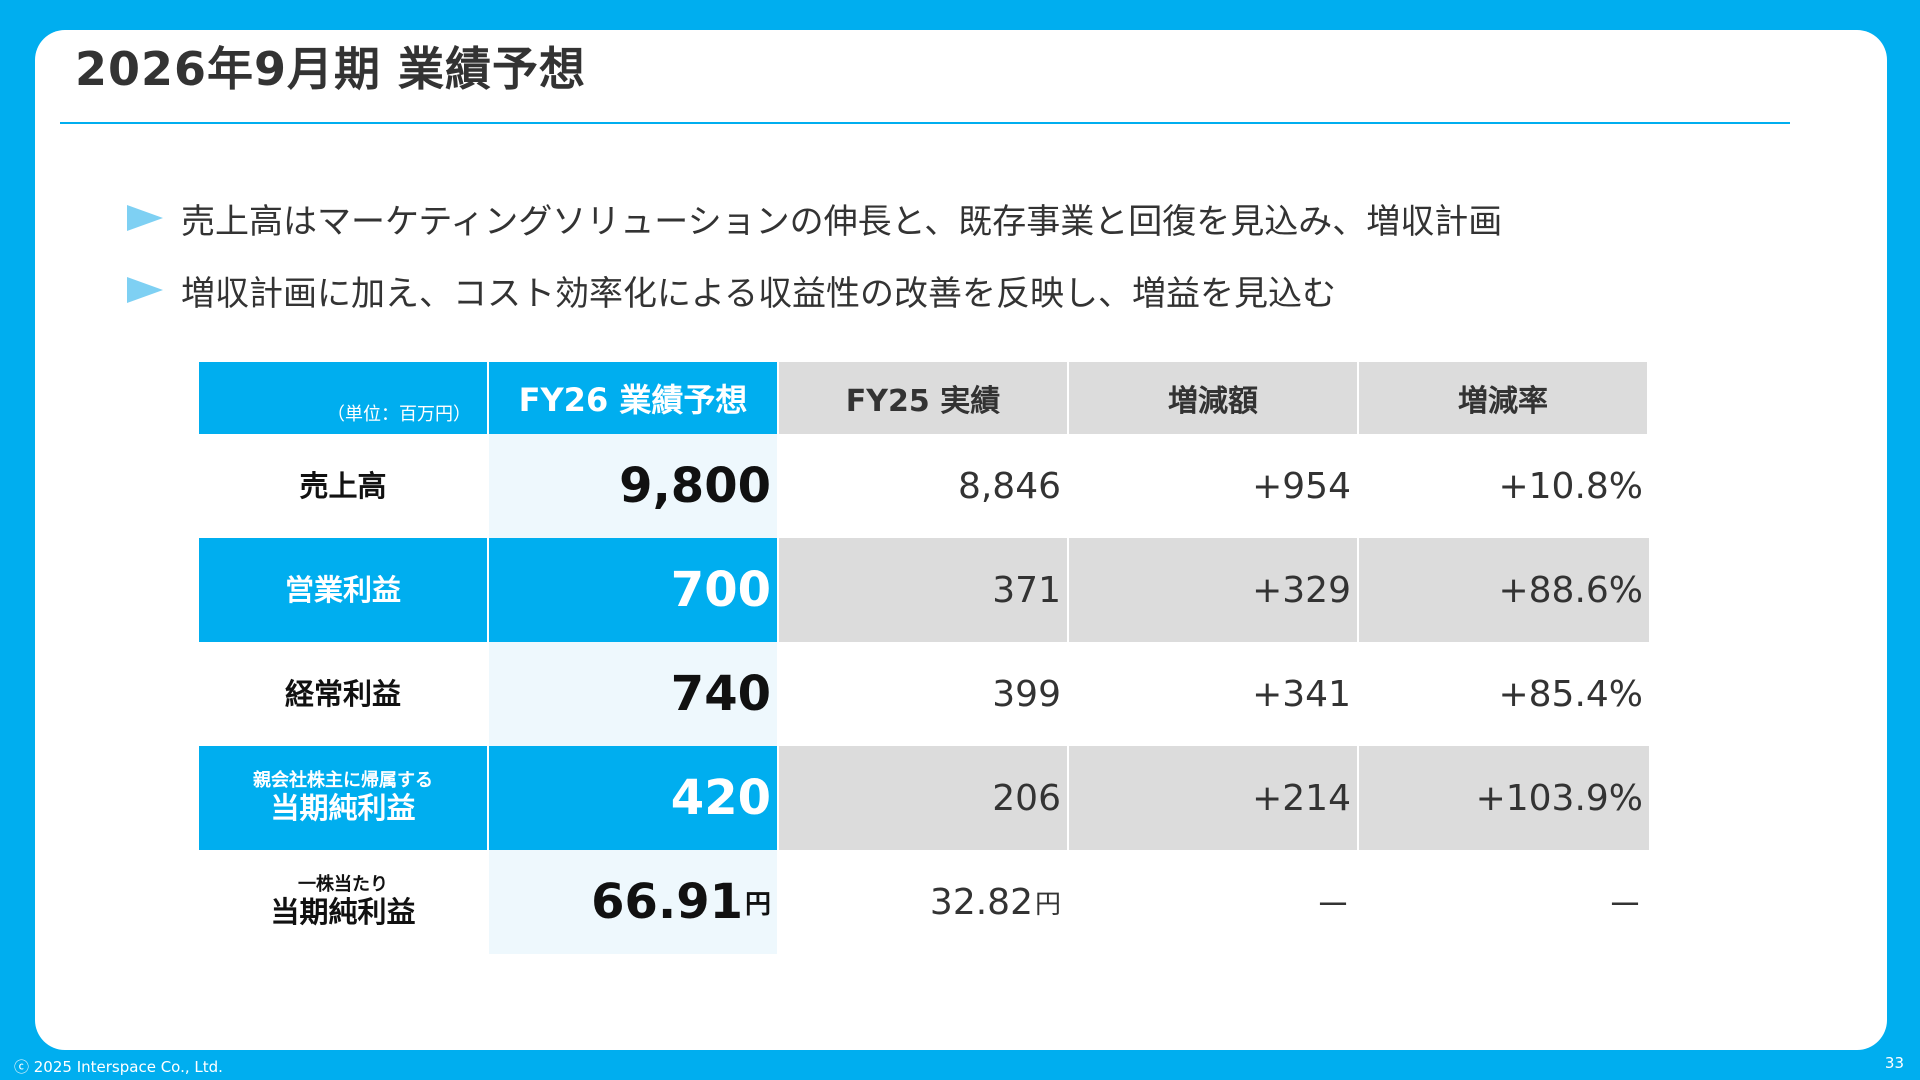 Image resolution: width=1920 pixels, height=1080 pixels. I want to click on slide-title: 2026年9月期 業績予想, so click(331, 69).